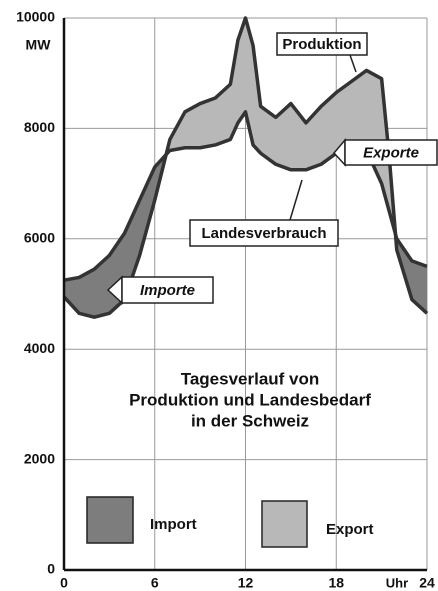 The width and height of the screenshot is (438, 591). What do you see at coordinates (39, 45) in the screenshot?
I see `y-axis-label: MW` at bounding box center [39, 45].